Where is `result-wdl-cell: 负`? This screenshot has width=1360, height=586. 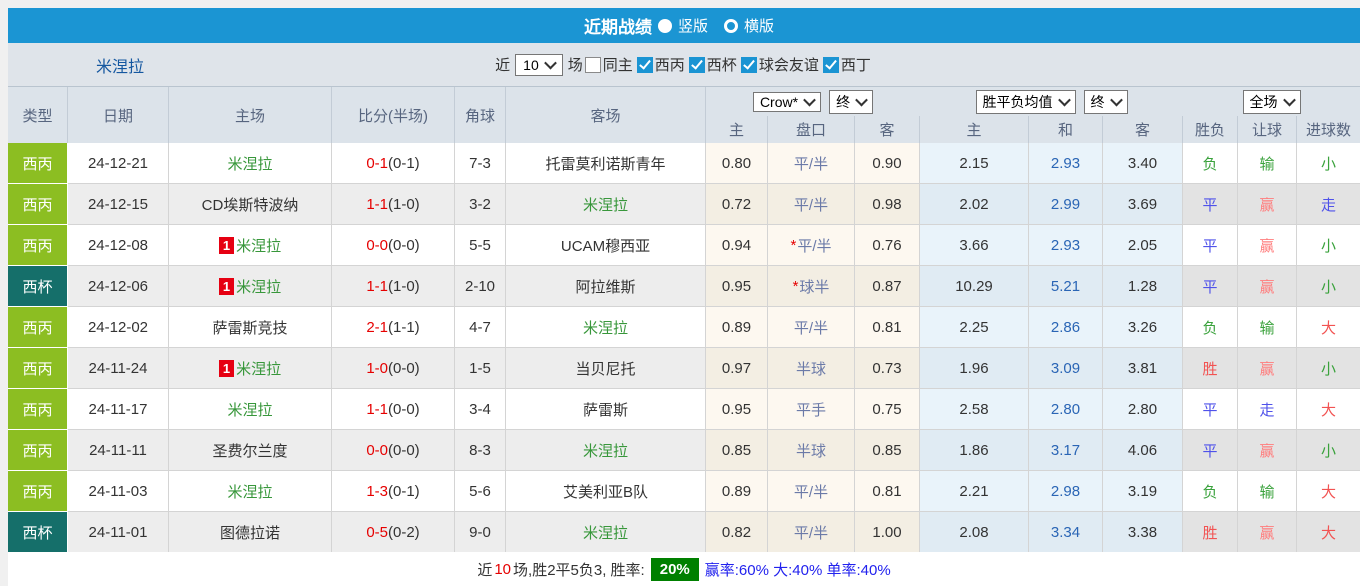 result-wdl-cell: 负 is located at coordinates (1210, 327).